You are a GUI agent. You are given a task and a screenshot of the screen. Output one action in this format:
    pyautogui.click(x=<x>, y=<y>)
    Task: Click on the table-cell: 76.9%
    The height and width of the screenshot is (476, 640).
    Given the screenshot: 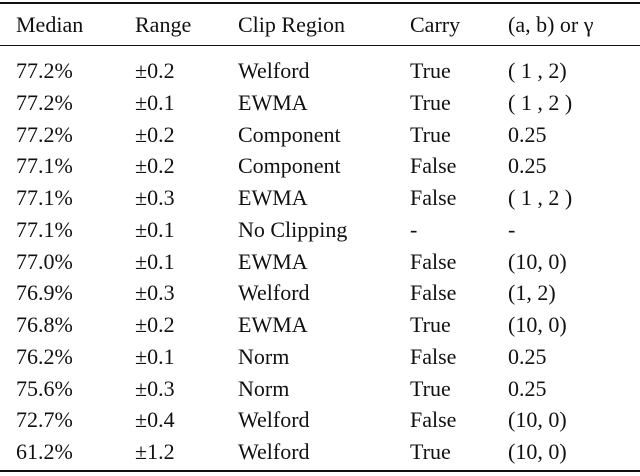 What is the action you would take?
    pyautogui.click(x=44, y=293)
    